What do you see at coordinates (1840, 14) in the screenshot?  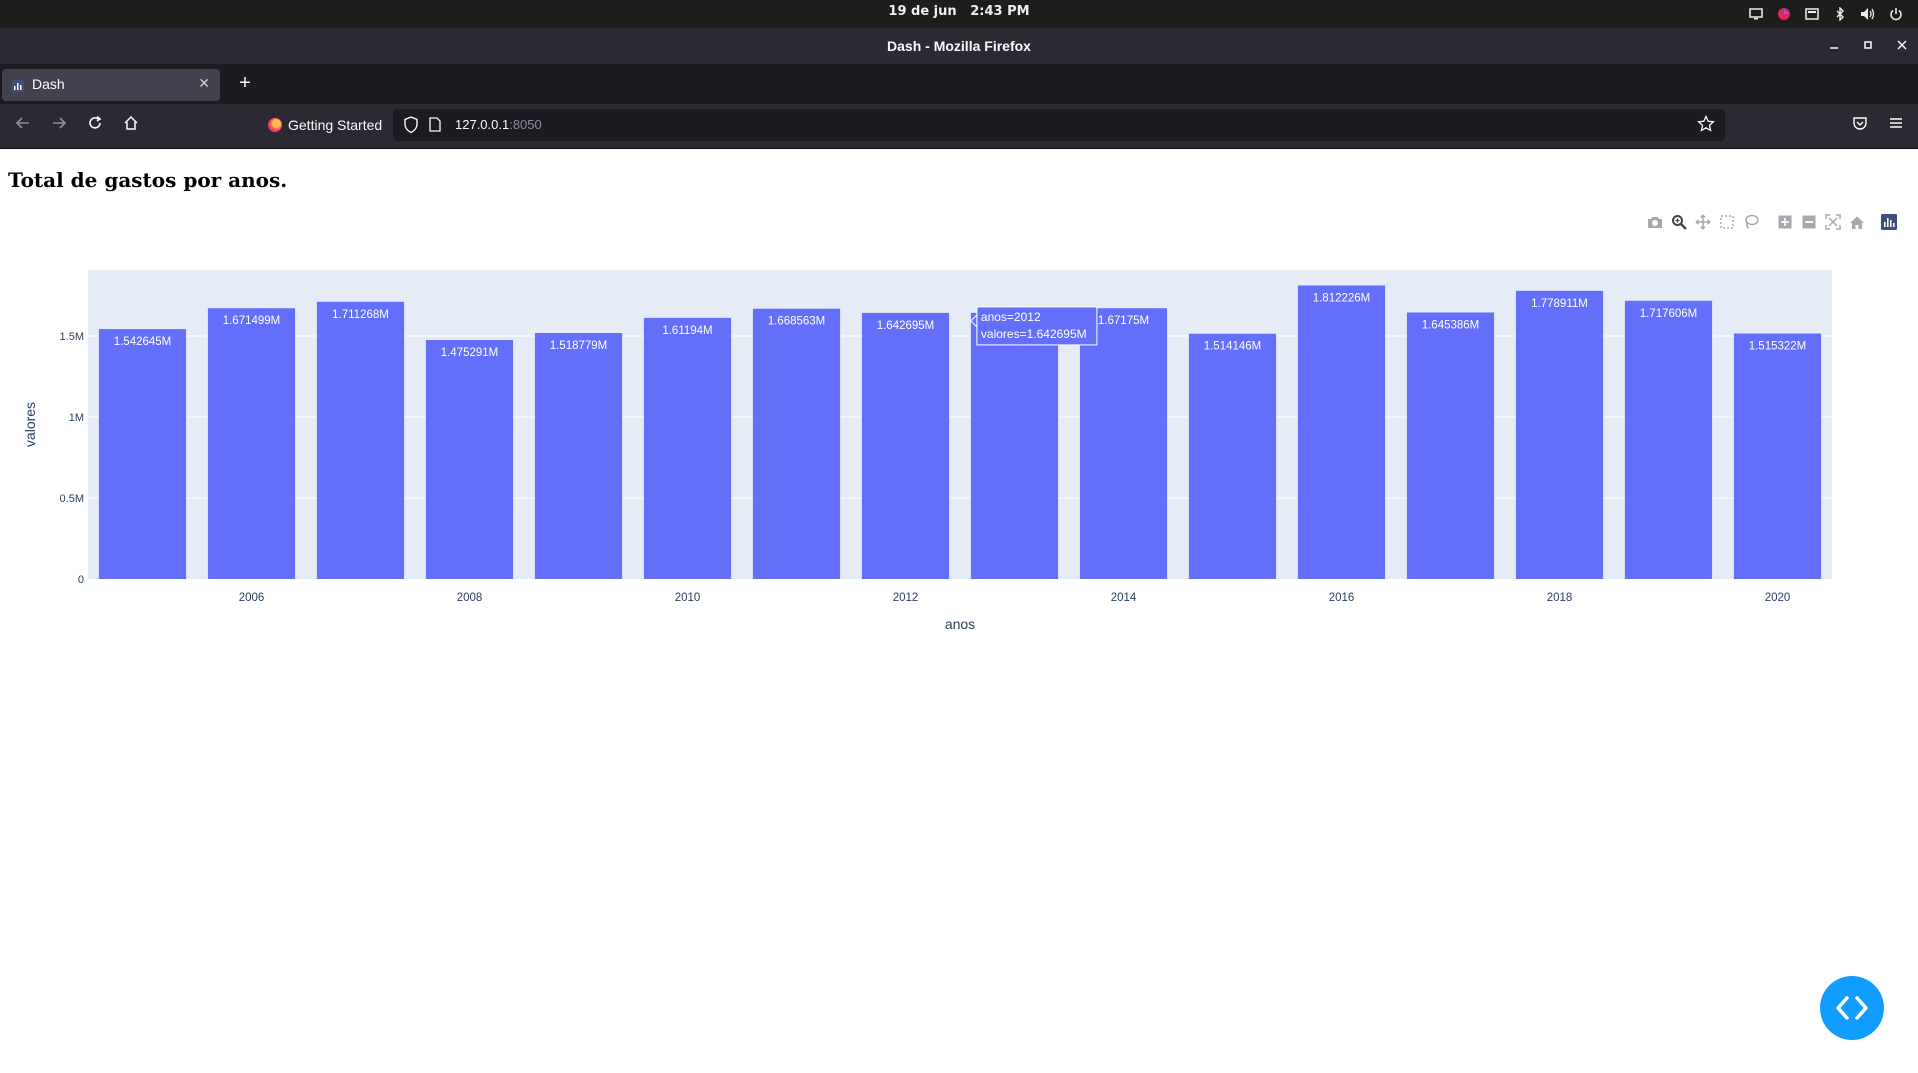 I see `bluetooth-icon` at bounding box center [1840, 14].